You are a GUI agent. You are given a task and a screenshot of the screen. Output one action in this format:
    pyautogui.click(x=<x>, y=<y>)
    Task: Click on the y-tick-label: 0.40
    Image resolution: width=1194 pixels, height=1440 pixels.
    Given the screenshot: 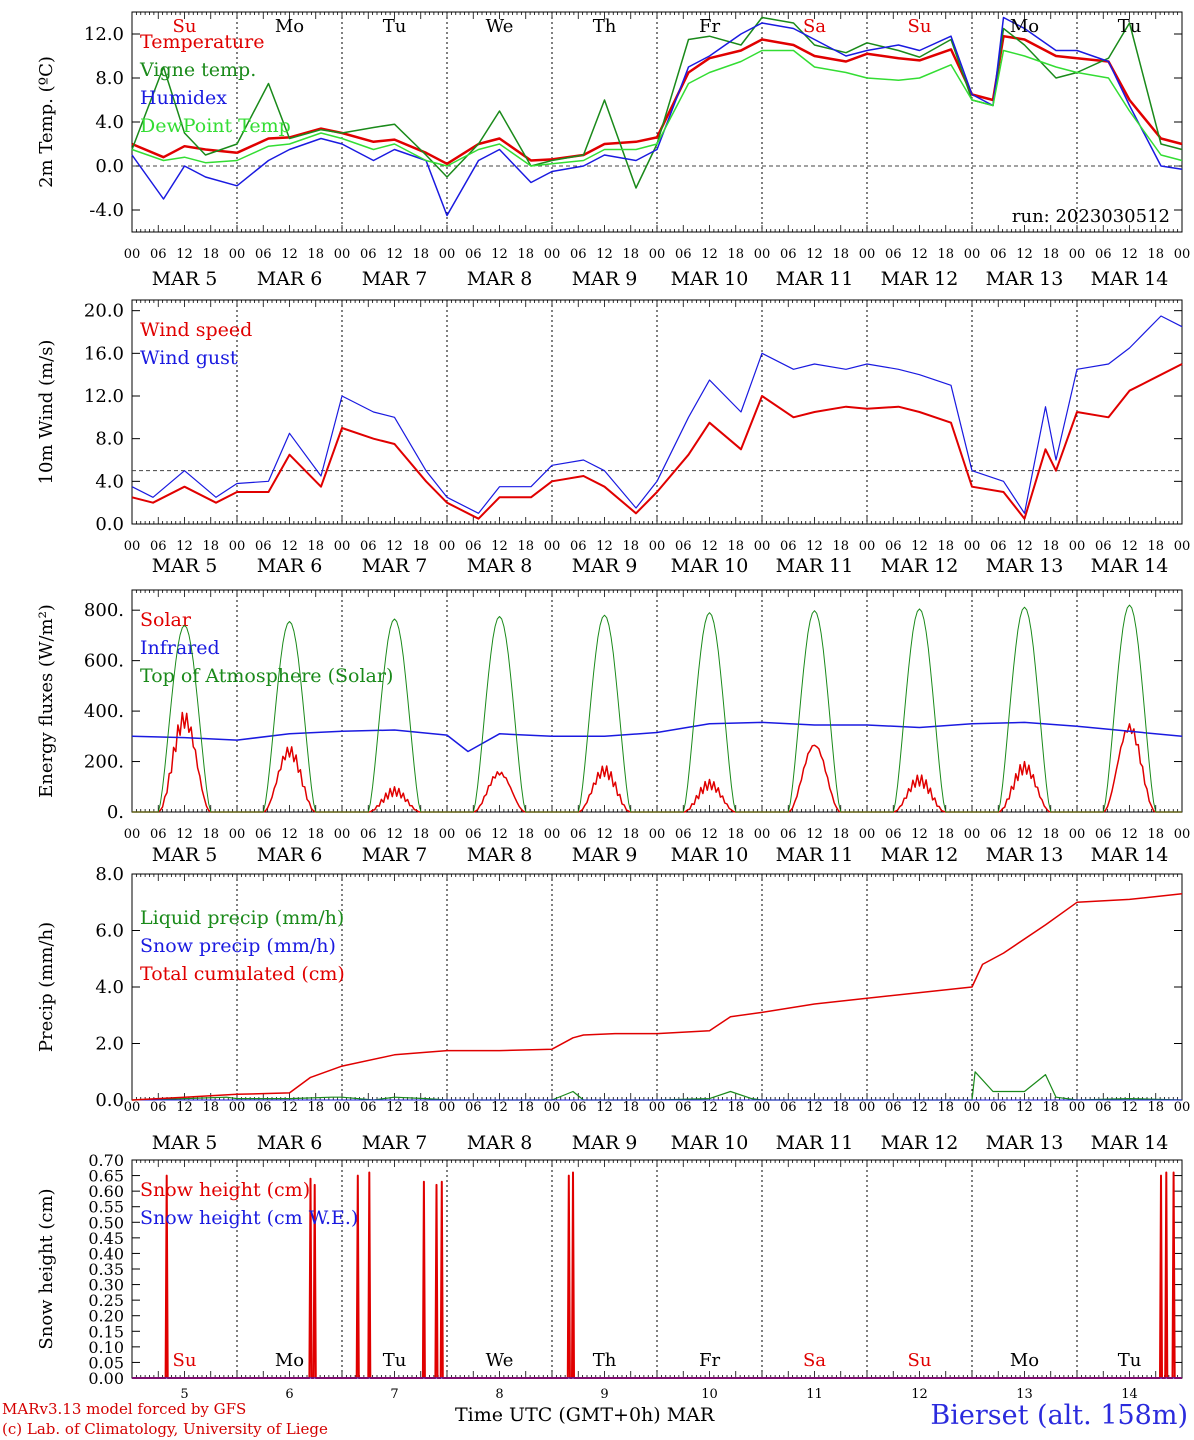 What is the action you would take?
    pyautogui.click(x=106, y=1253)
    